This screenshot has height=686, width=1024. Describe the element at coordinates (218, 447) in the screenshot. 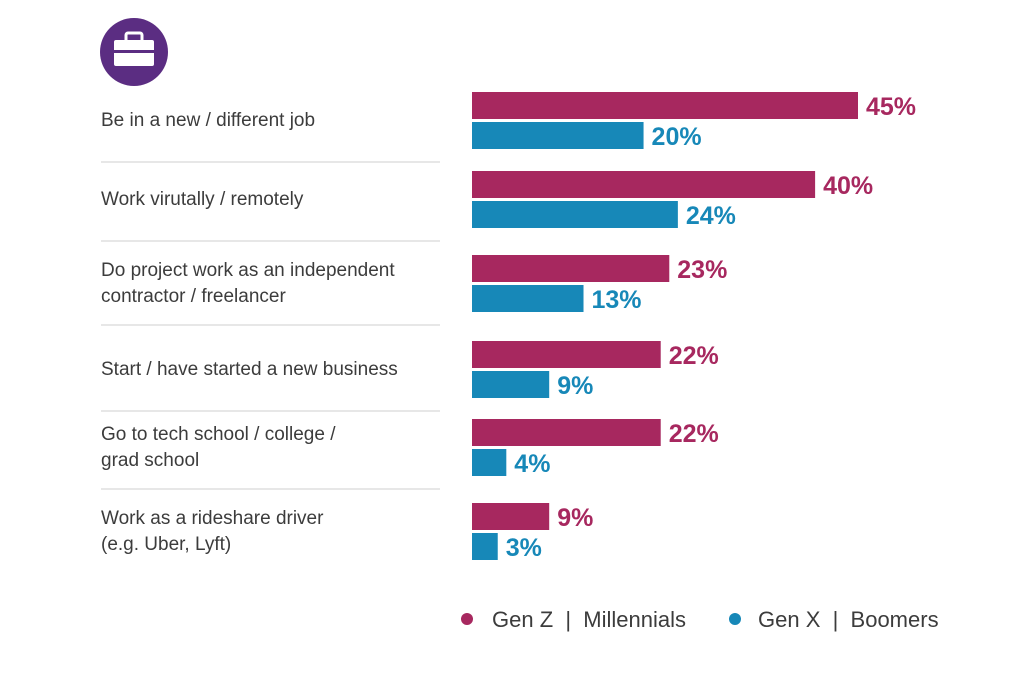

I see `category-label: Go to tech school / college / grad school` at that location.